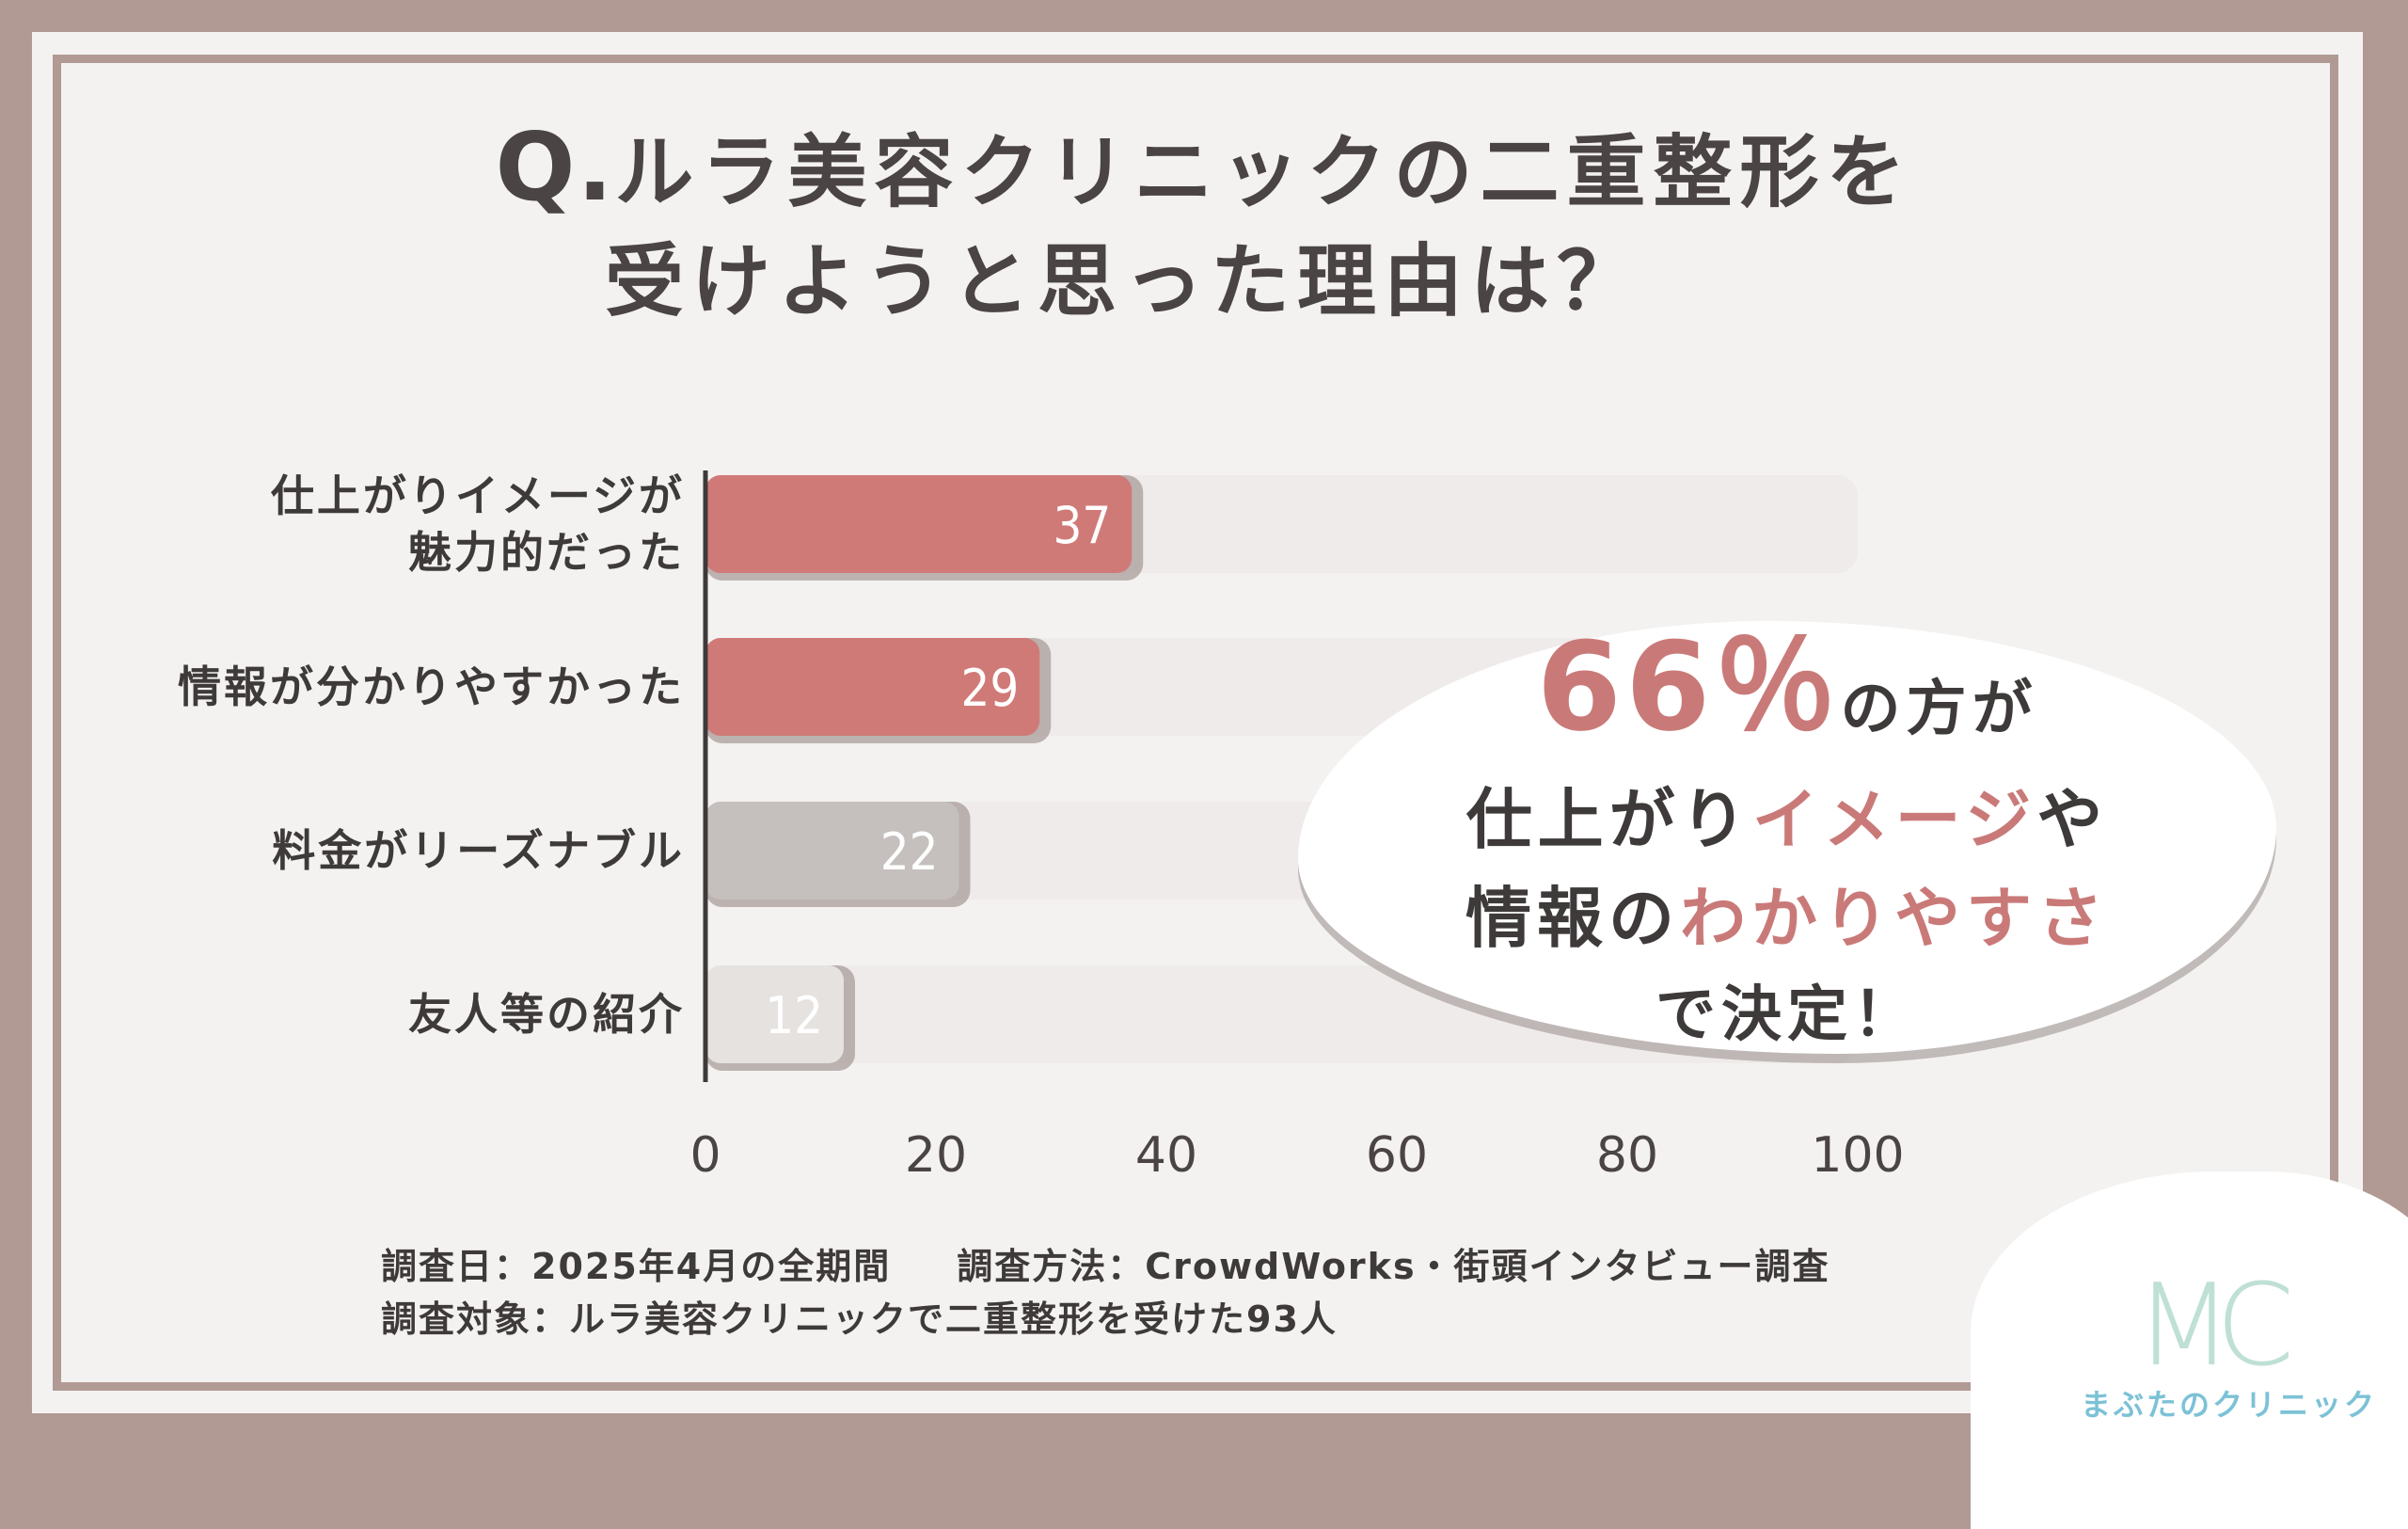 This screenshot has width=2408, height=1529. What do you see at coordinates (1609, 819) in the screenshot?
I see `callout-row-2-a: 仕上がり` at bounding box center [1609, 819].